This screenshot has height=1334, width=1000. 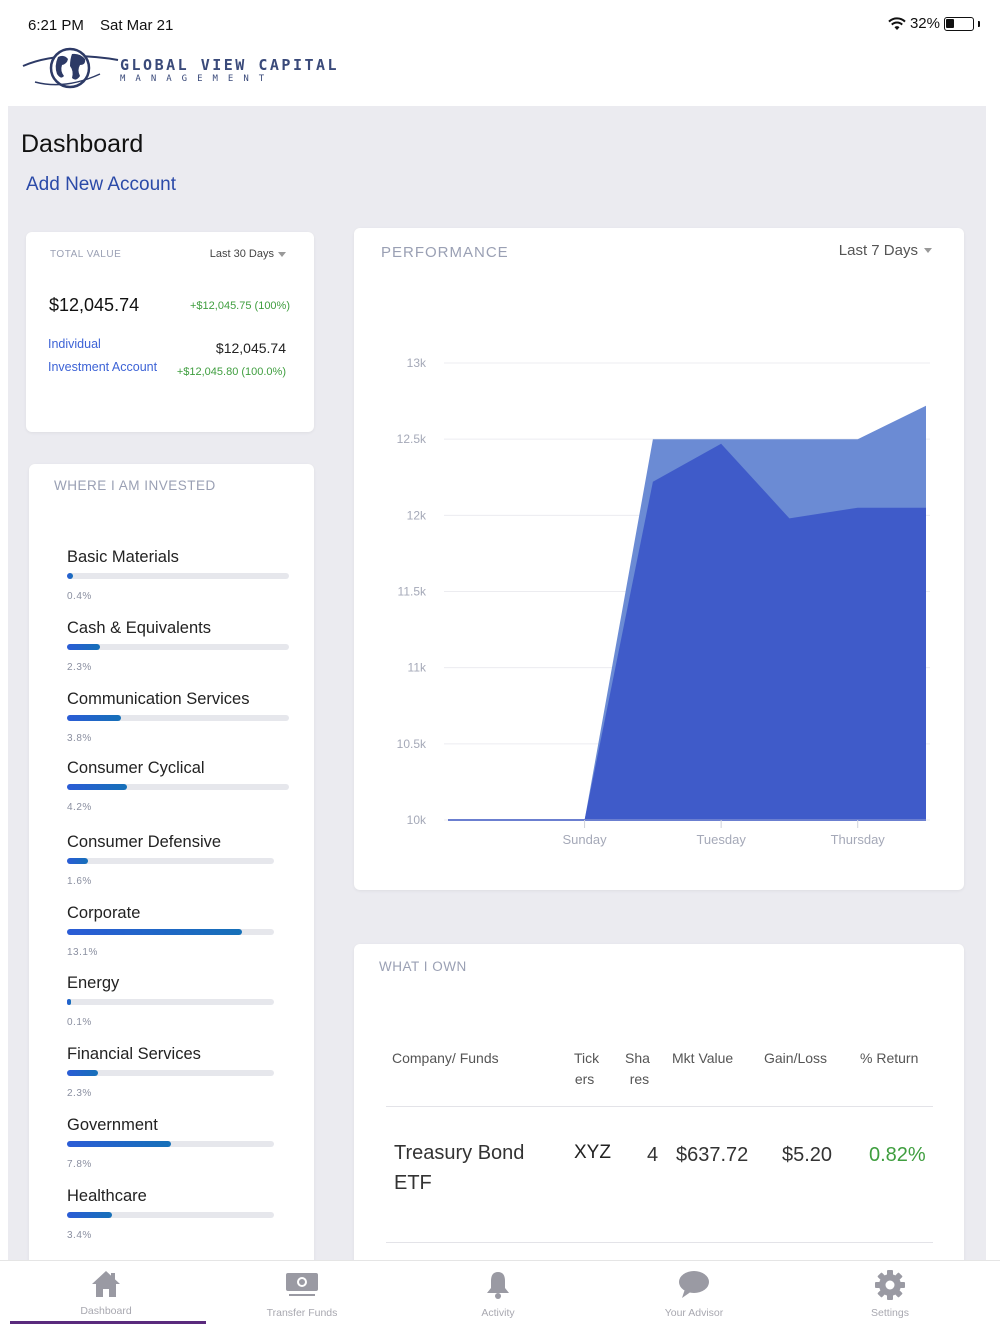 What do you see at coordinates (712, 1155) in the screenshot?
I see `holding-mkt-value: $637.72` at bounding box center [712, 1155].